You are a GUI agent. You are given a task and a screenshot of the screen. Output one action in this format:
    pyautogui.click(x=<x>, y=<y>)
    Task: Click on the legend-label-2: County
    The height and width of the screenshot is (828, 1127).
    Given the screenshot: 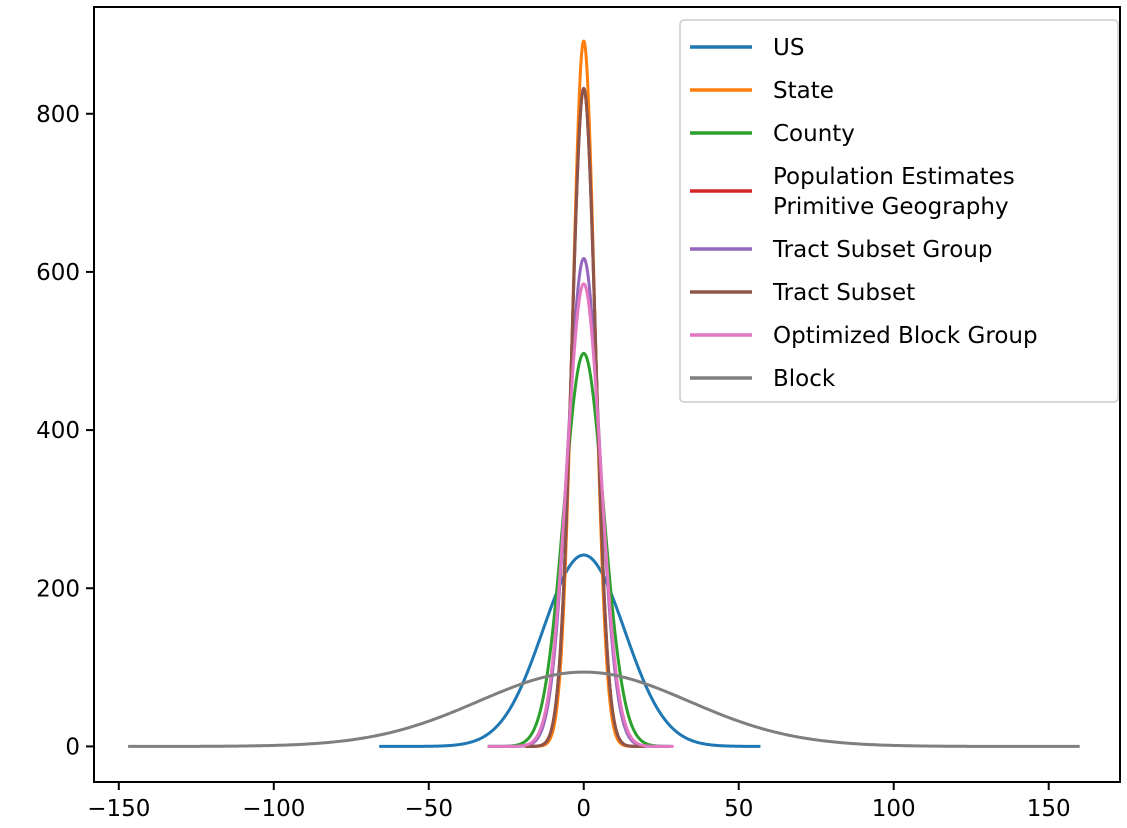 What is the action you would take?
    pyautogui.click(x=814, y=134)
    